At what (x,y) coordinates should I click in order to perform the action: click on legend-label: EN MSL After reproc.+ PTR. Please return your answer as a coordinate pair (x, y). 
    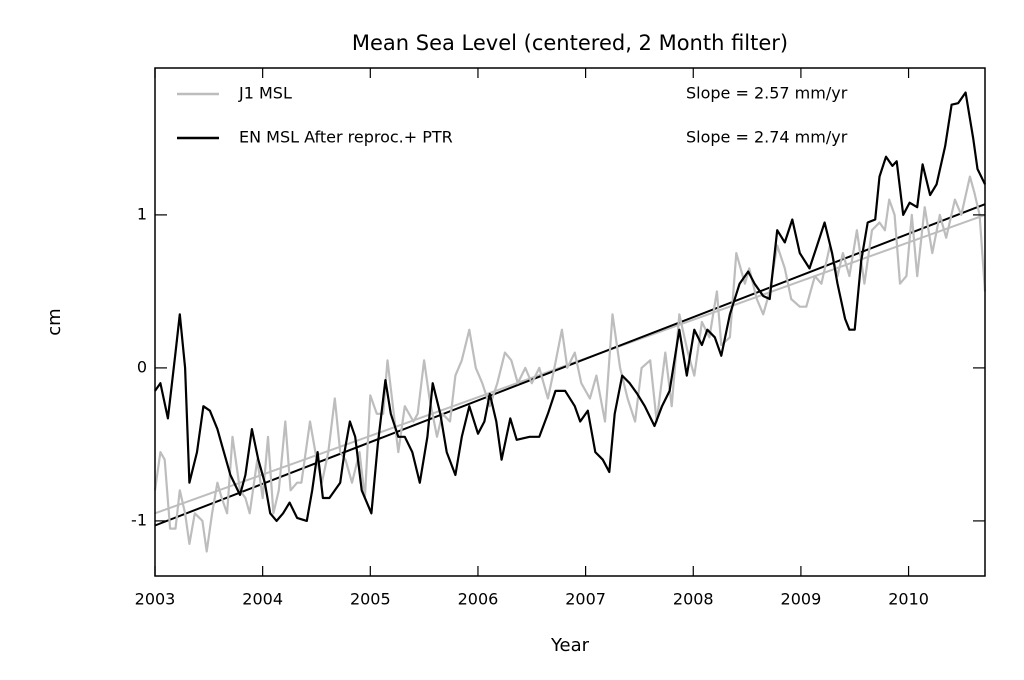
    Looking at the image, I should click on (346, 137).